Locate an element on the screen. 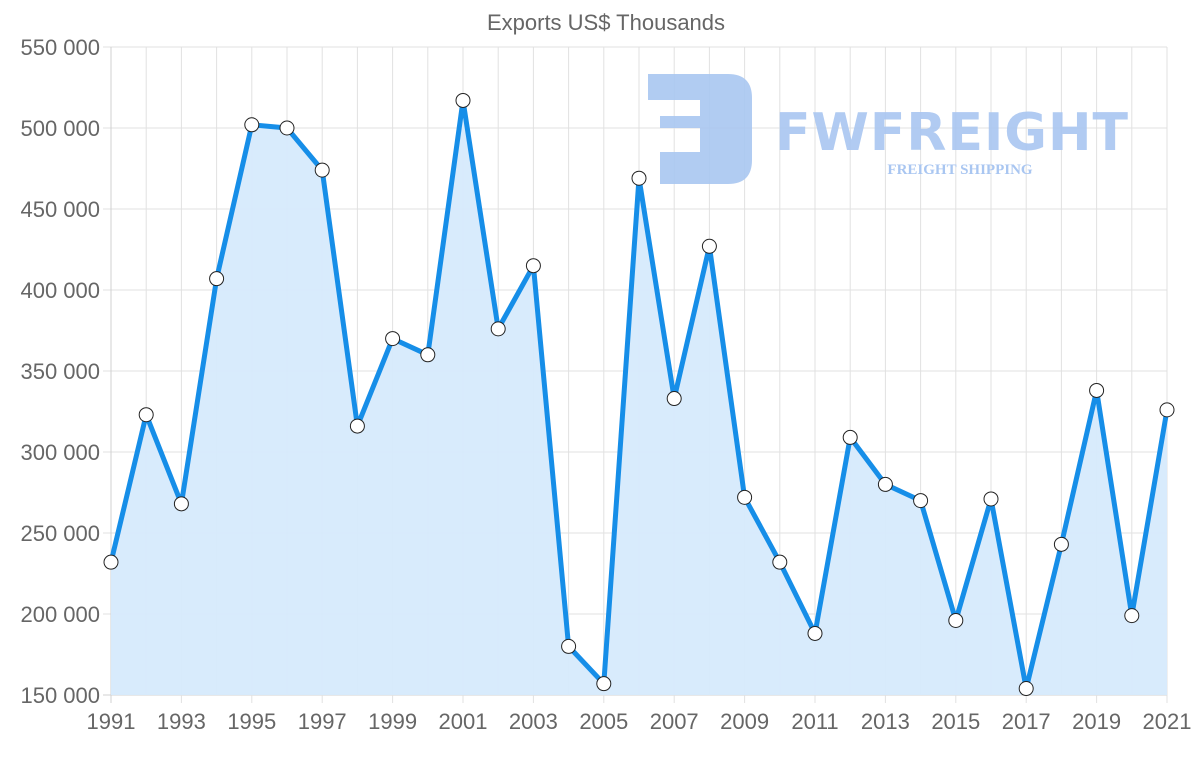  y-tick-label: 250 000 is located at coordinates (60, 533).